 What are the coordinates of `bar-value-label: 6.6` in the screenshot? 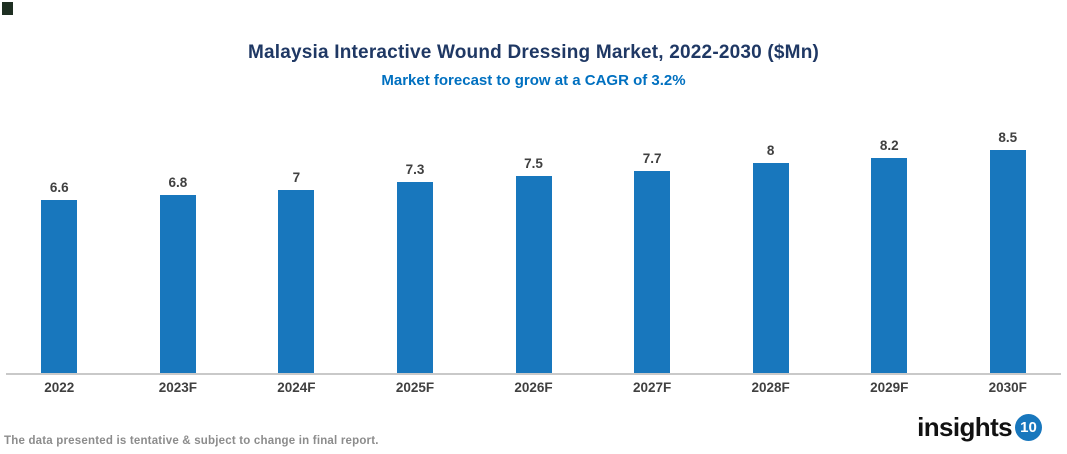 It's located at (59, 187).